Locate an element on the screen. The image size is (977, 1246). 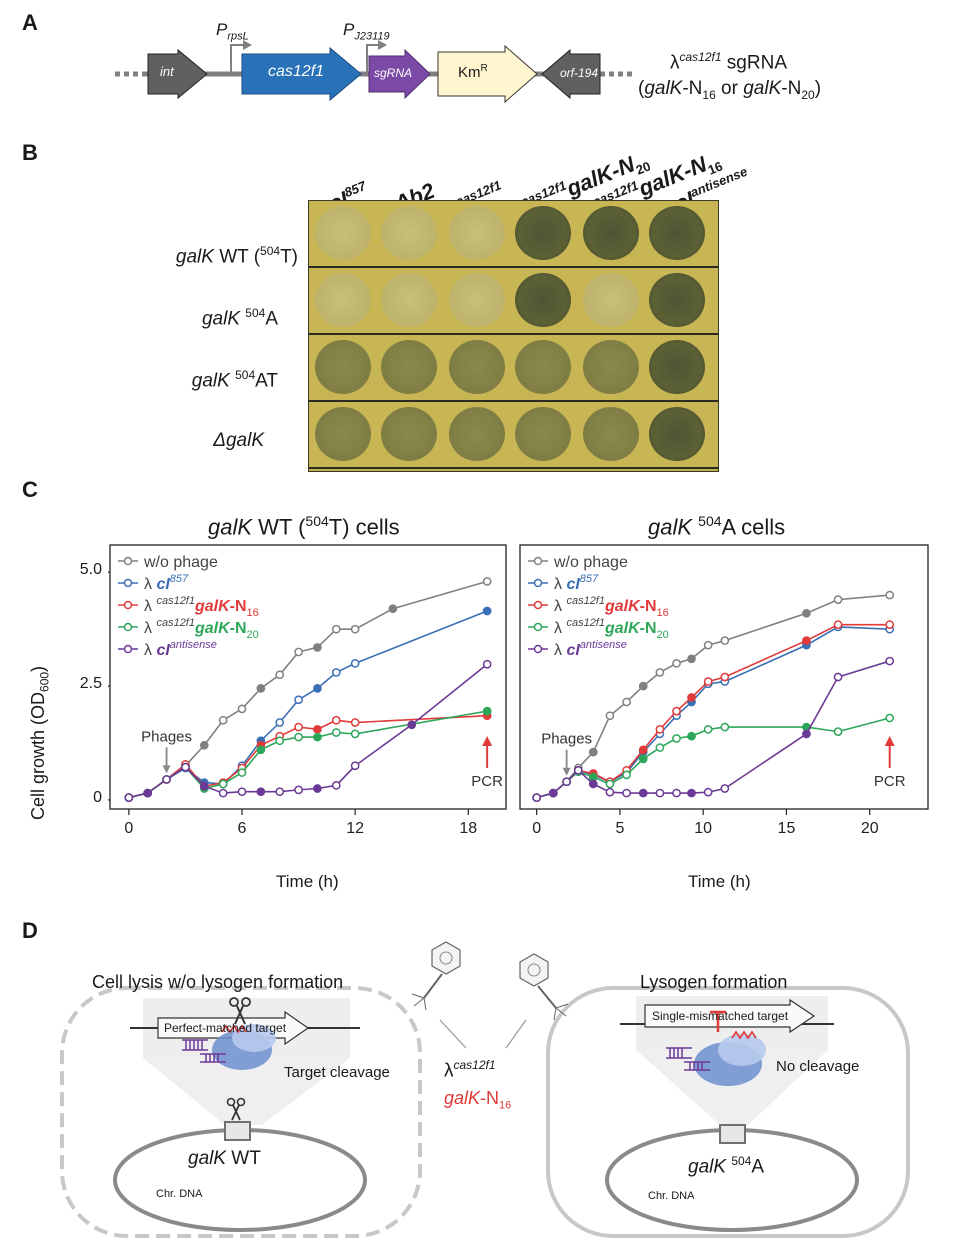
series-line is located at coordinates (713, 729).